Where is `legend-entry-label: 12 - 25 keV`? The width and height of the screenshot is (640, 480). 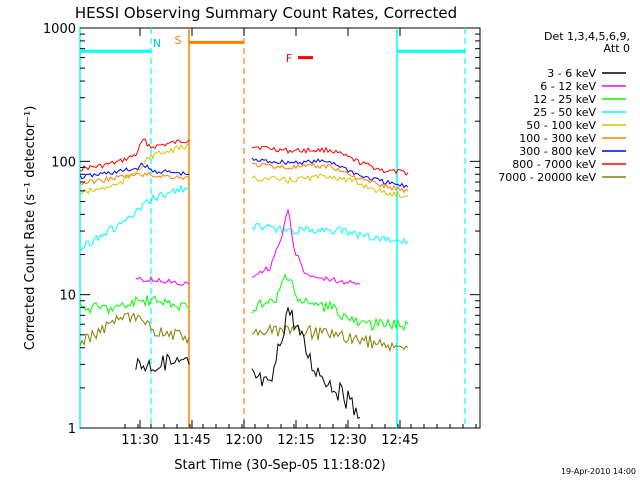 legend-entry-label: 12 - 25 keV is located at coordinates (564, 99).